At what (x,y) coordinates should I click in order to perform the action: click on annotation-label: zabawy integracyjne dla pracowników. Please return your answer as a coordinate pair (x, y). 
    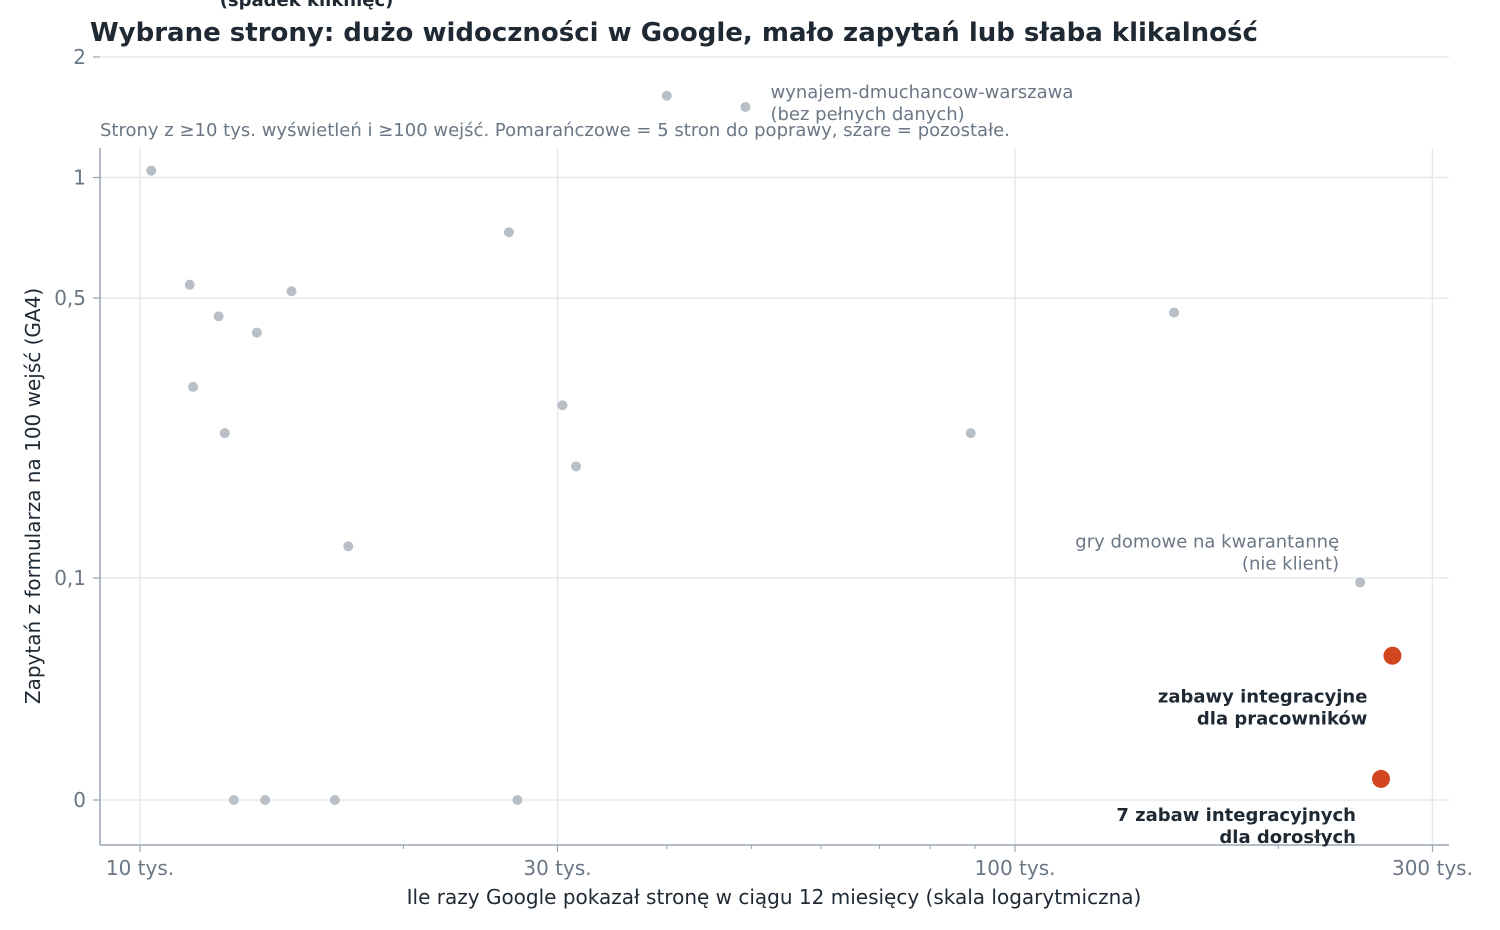
    Looking at the image, I should click on (1263, 708).